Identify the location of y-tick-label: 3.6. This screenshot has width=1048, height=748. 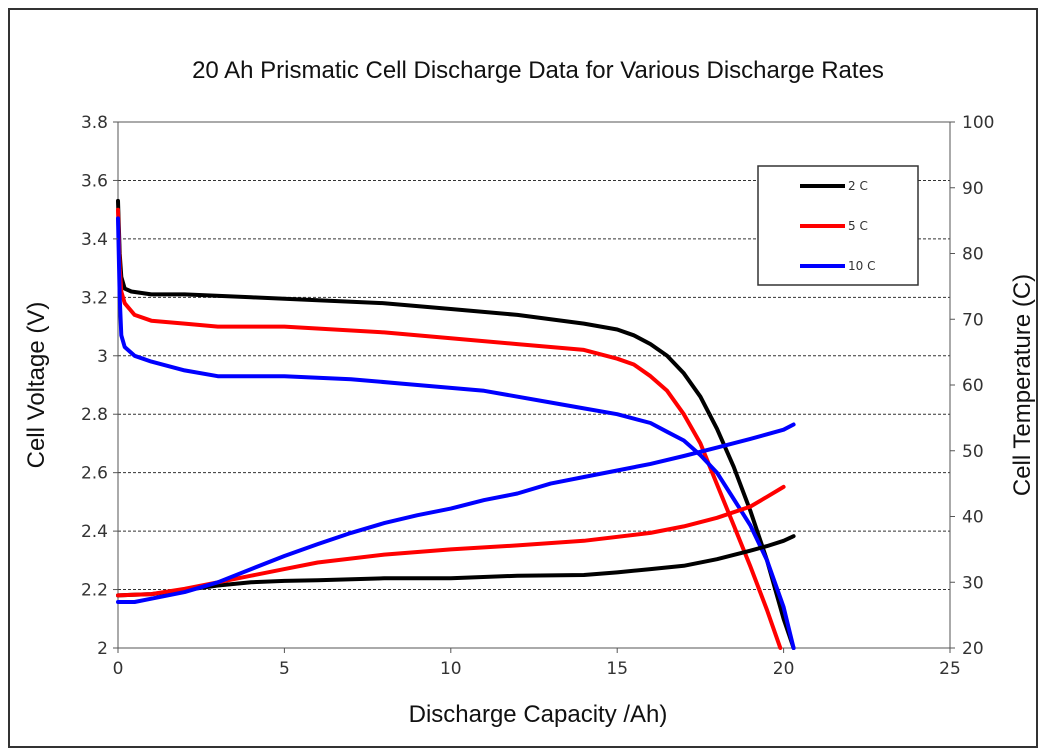
(94, 181).